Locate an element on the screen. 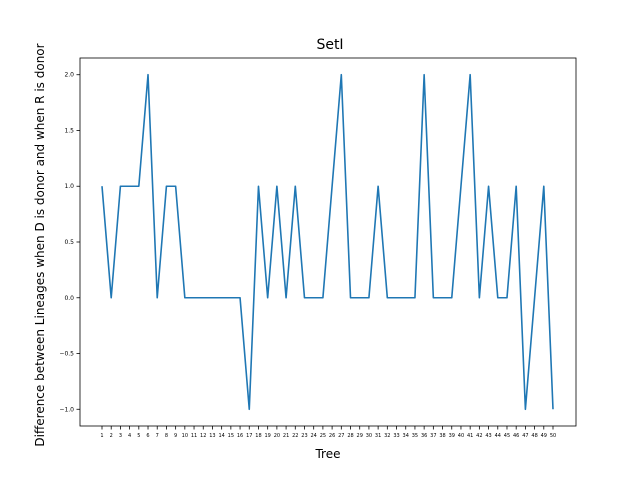 This screenshot has height=485, width=640. x-tick-label: 32 is located at coordinates (387, 436).